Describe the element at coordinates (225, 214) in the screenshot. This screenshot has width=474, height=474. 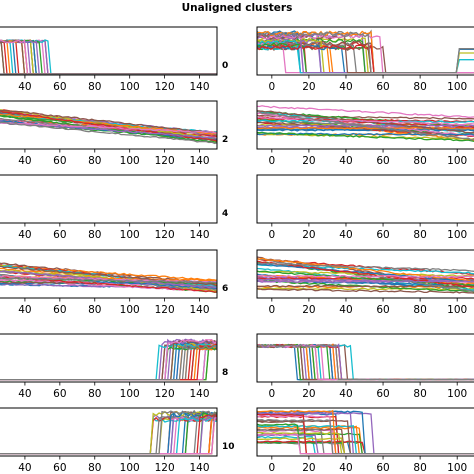
I see `cluster-label: 4` at that location.